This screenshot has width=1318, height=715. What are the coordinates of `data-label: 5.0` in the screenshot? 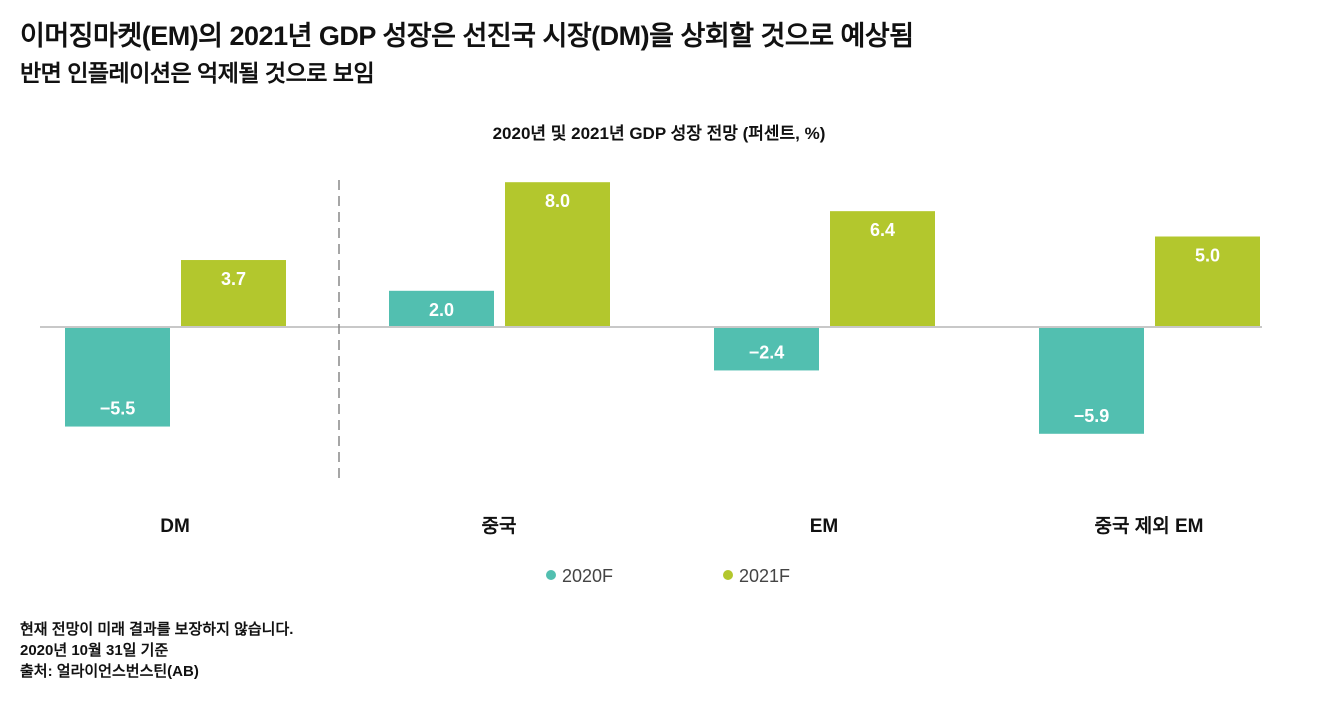 It's located at (1207, 256).